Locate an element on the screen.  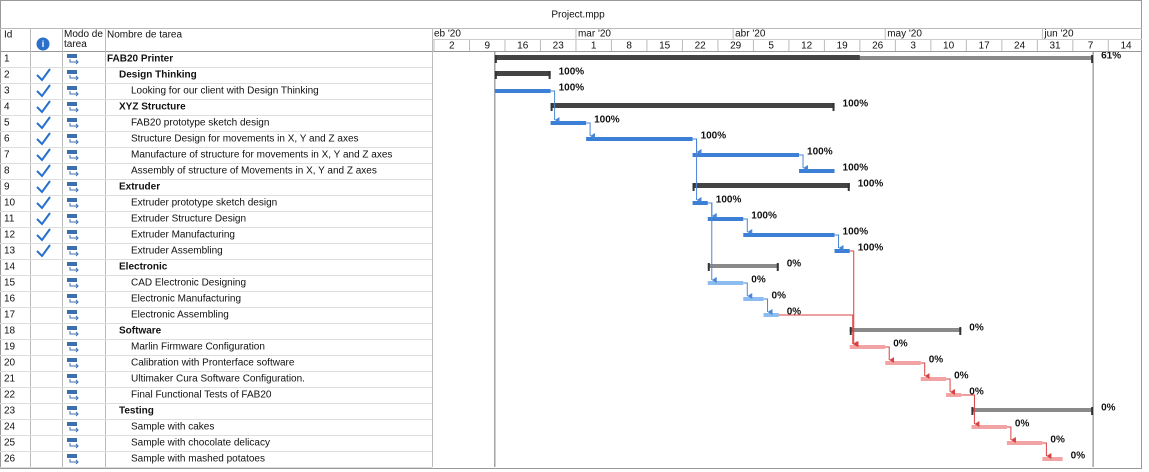
task-id: 21 is located at coordinates (10, 379).